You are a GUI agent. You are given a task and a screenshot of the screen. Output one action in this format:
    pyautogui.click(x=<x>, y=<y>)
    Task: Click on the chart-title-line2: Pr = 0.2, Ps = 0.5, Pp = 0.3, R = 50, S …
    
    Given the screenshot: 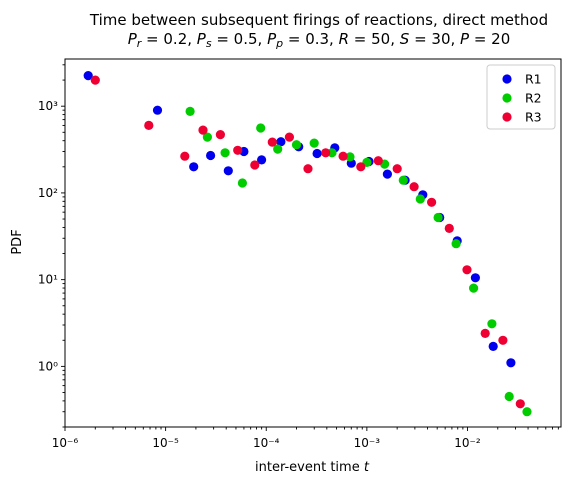 What is the action you would take?
    pyautogui.click(x=319, y=40)
    